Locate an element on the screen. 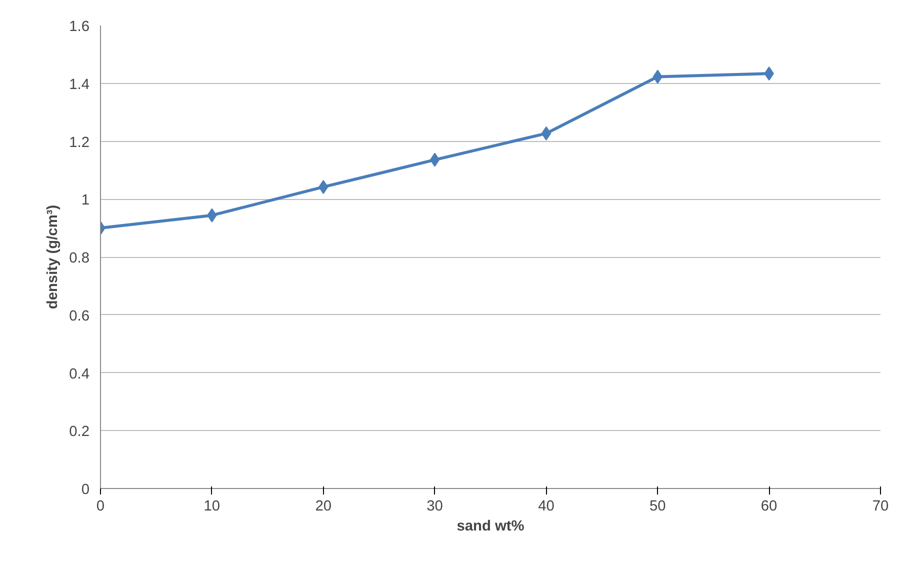 This screenshot has height=577, width=904. x-tick-label: 10 is located at coordinates (212, 506).